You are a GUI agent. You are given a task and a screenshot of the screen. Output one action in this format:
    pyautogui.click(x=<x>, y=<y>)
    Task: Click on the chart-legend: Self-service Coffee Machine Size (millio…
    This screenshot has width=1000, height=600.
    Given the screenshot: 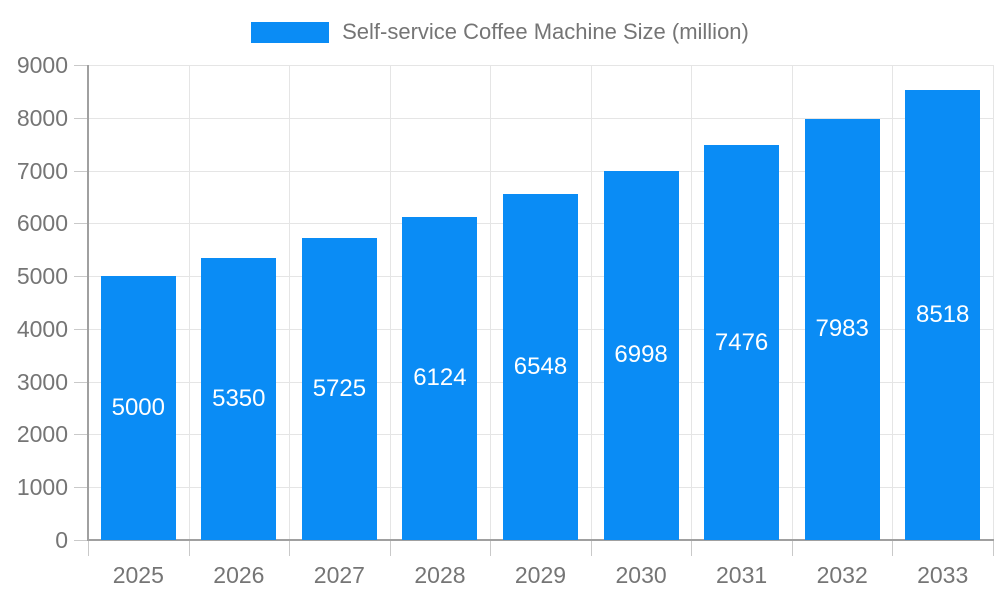 What is the action you would take?
    pyautogui.click(x=500, y=32)
    